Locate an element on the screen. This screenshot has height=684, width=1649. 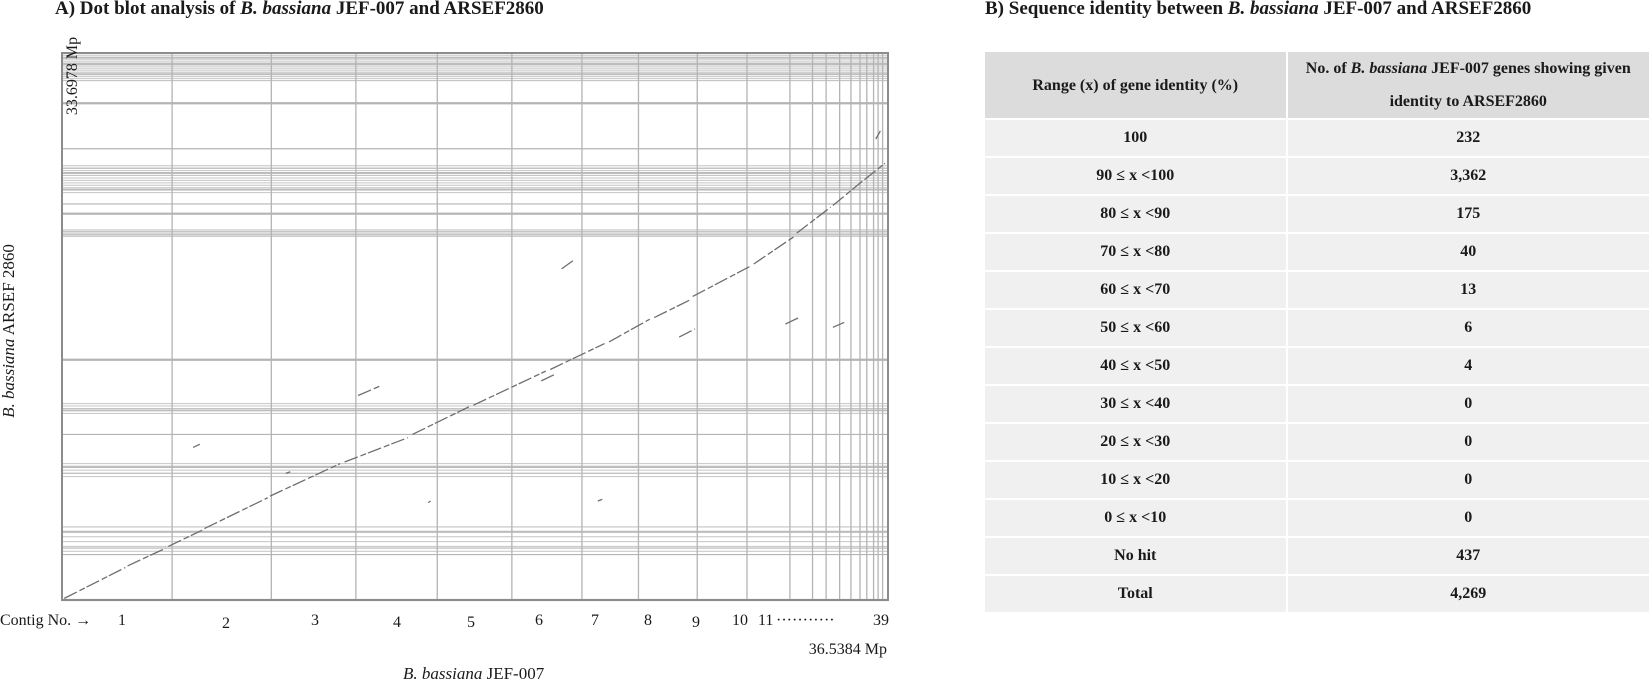
range-cell: No hit is located at coordinates (1135, 555).